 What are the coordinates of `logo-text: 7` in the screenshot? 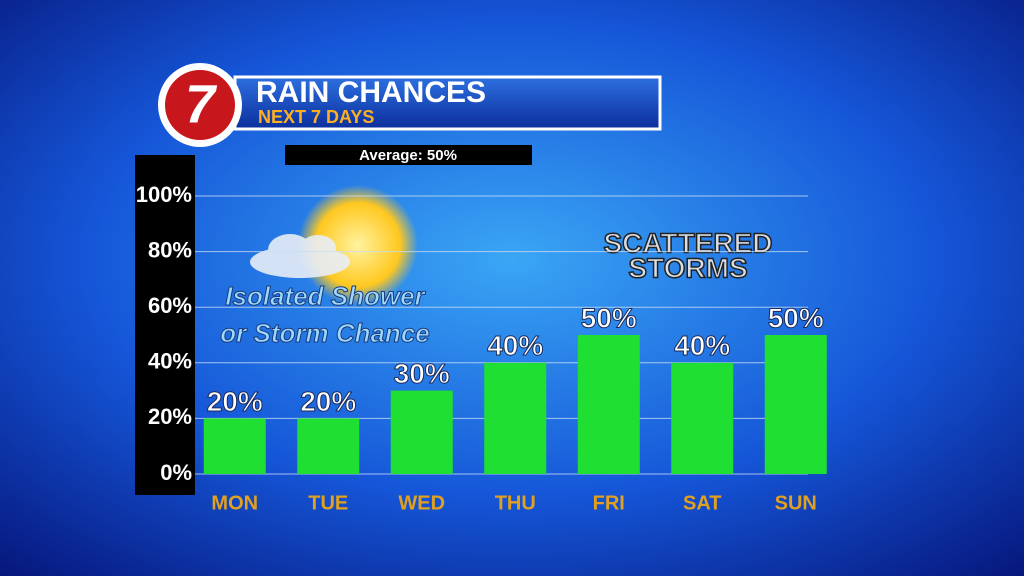 It's located at (201, 104).